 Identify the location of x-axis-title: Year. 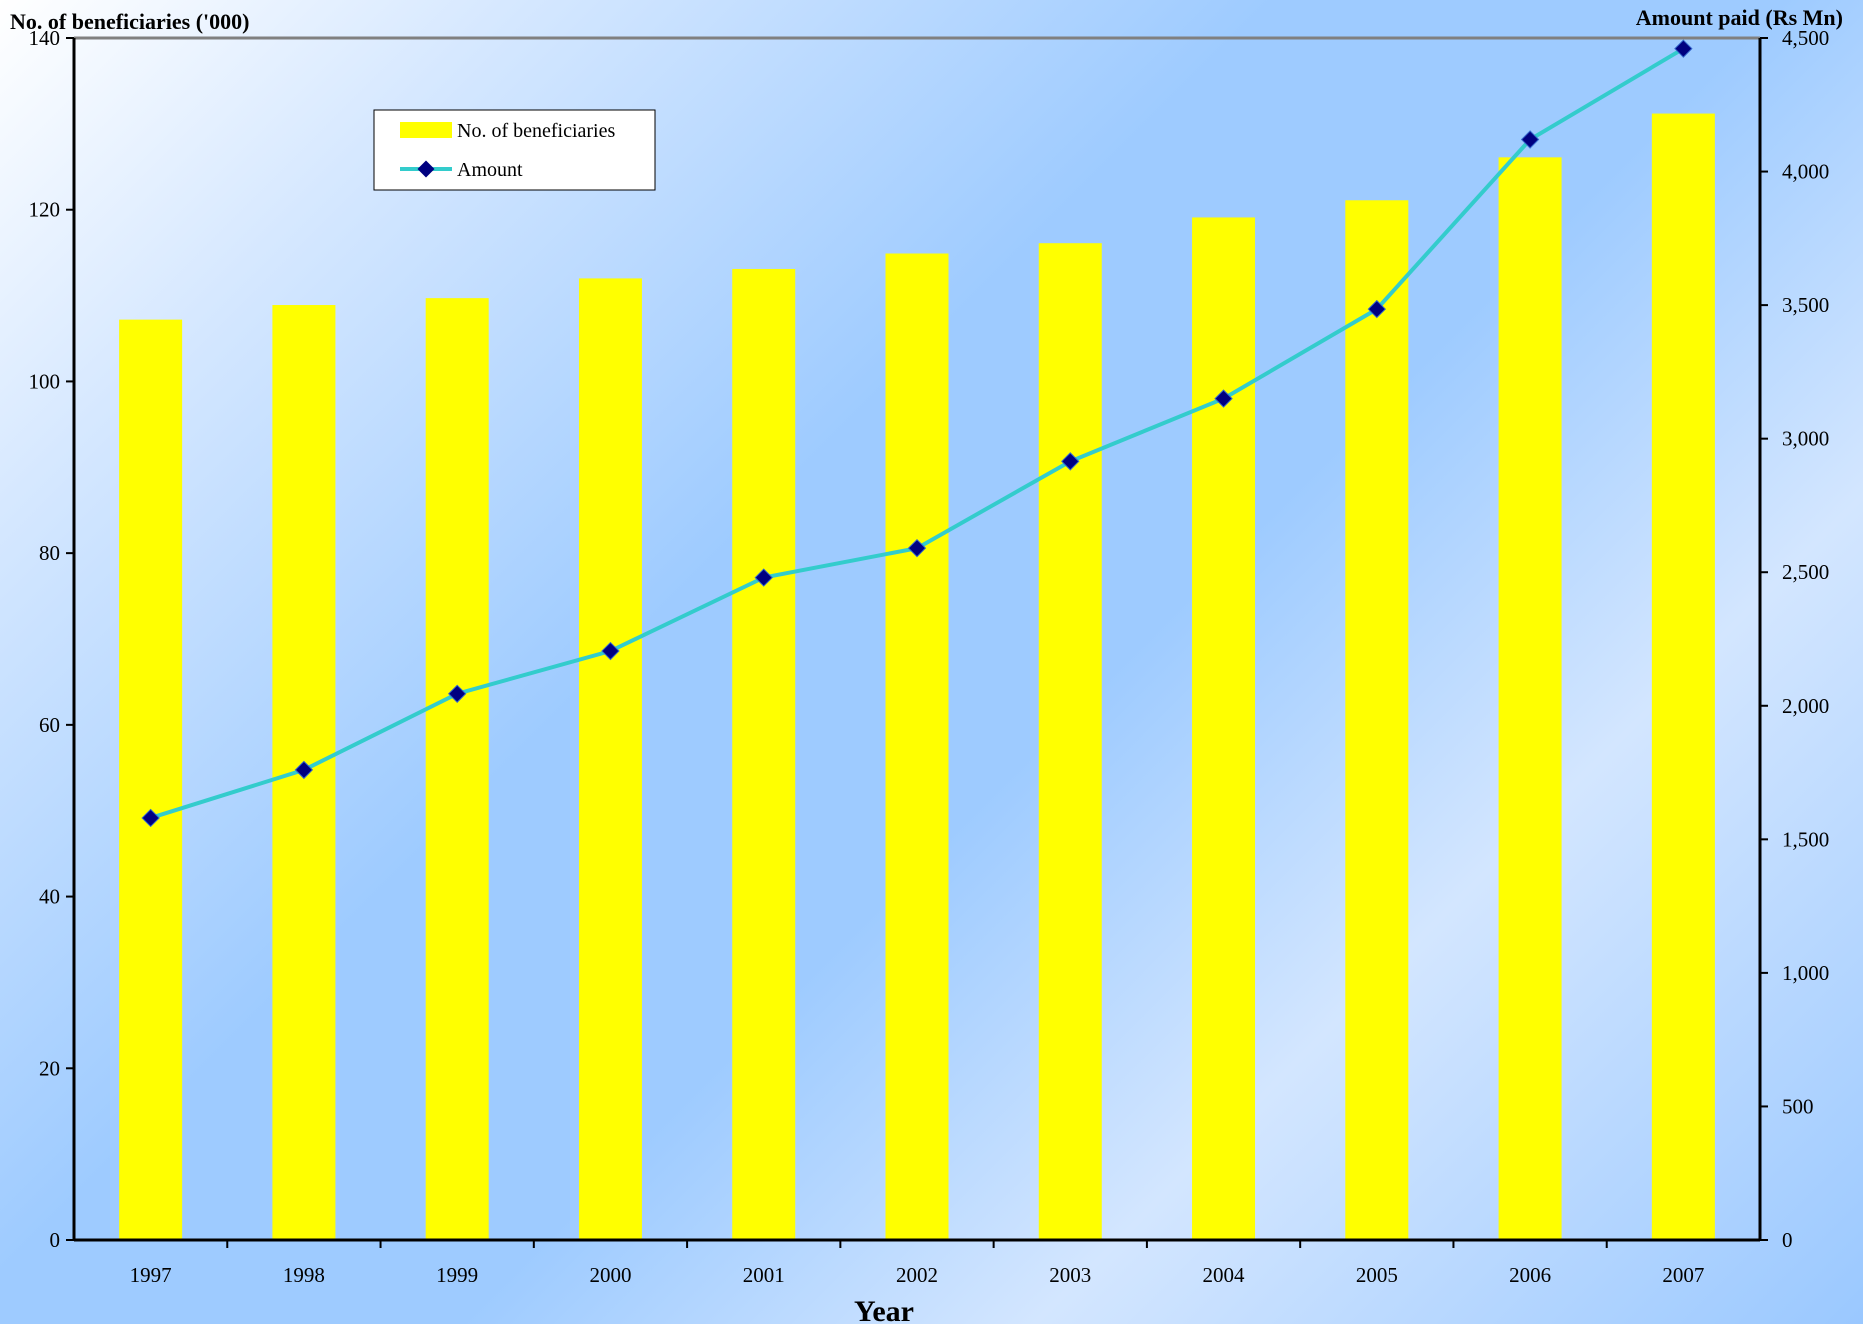
(884, 1309).